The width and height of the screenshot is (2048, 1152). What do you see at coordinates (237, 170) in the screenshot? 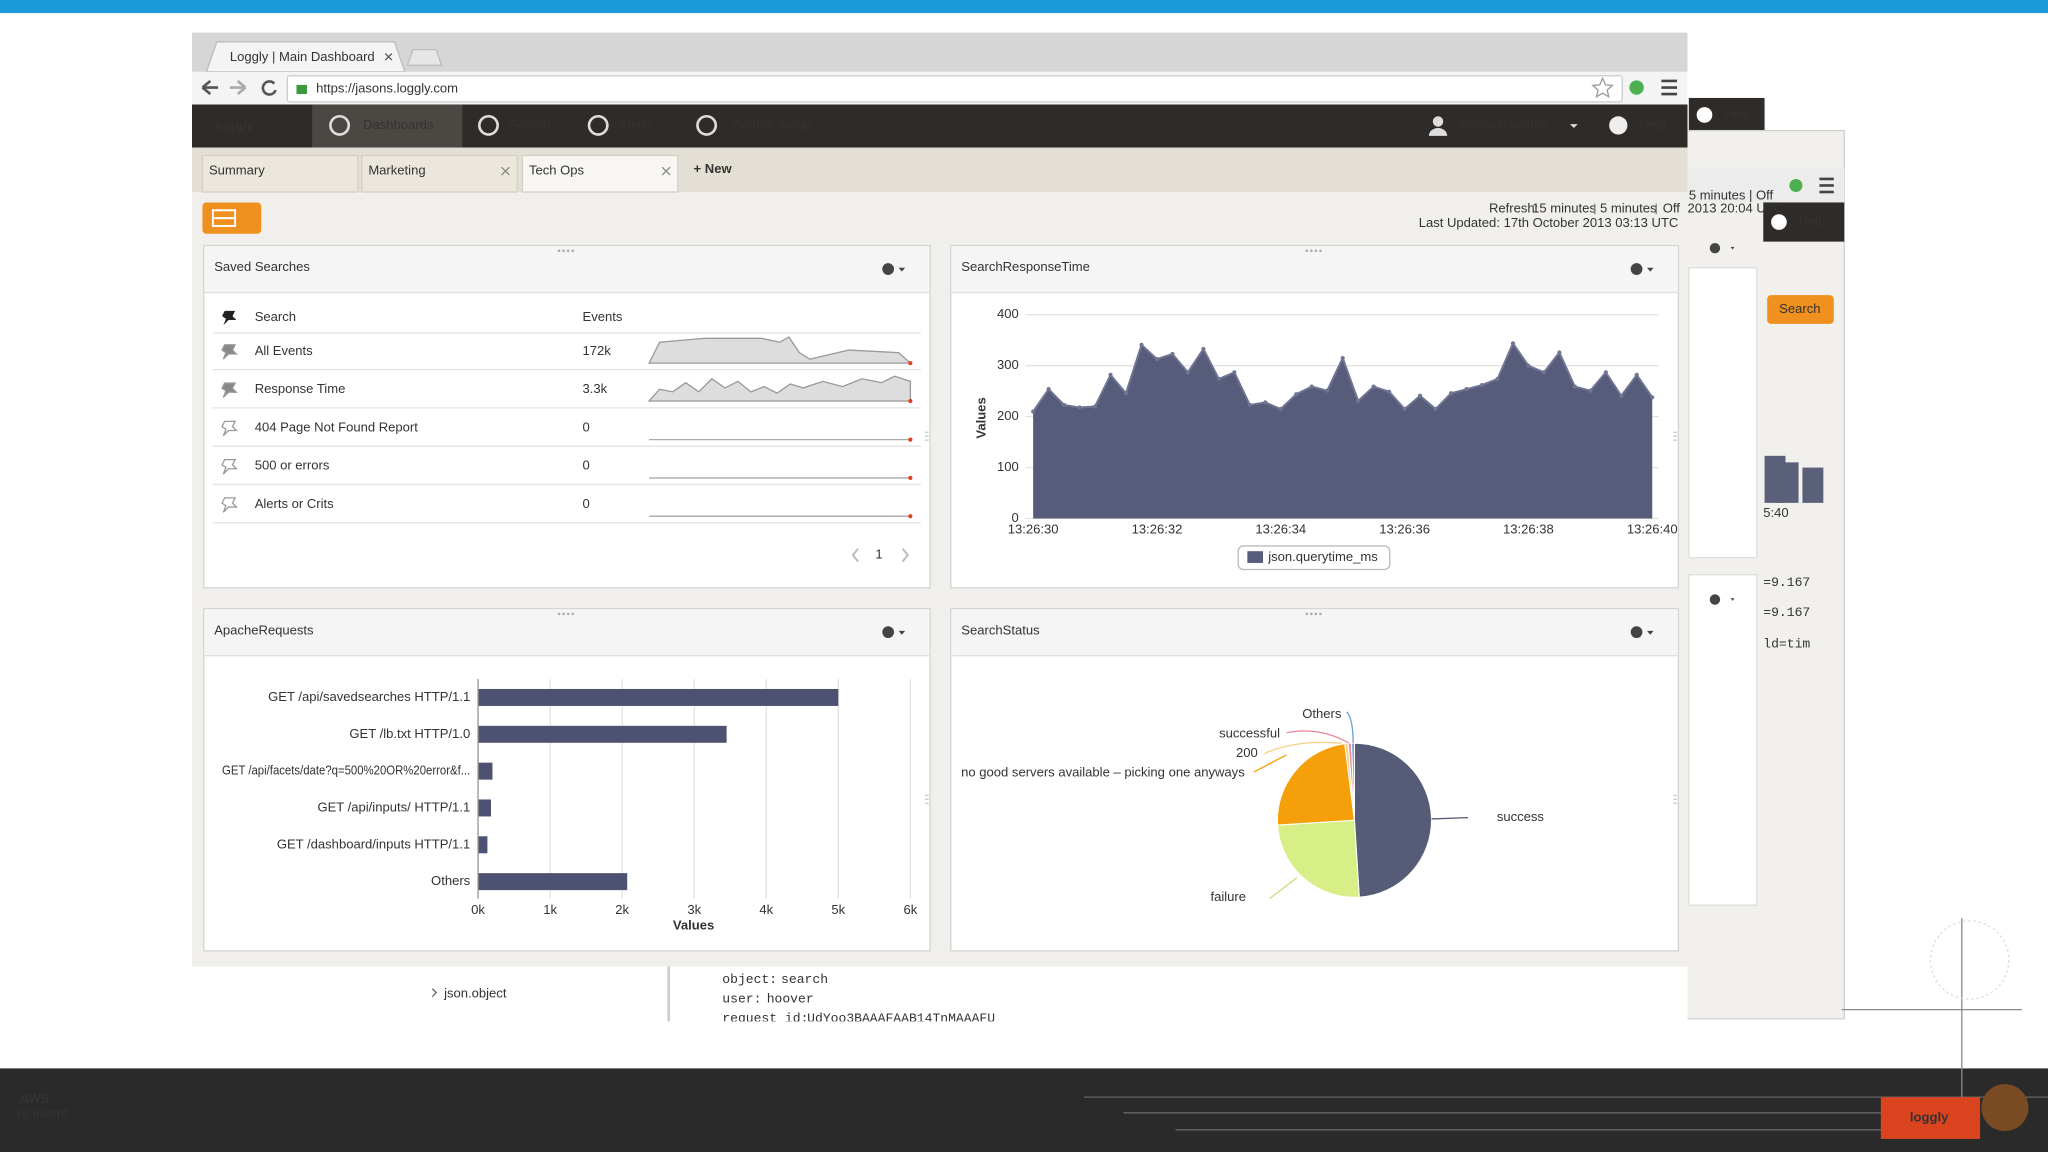
I see `dashboard-tab-label: Summary` at bounding box center [237, 170].